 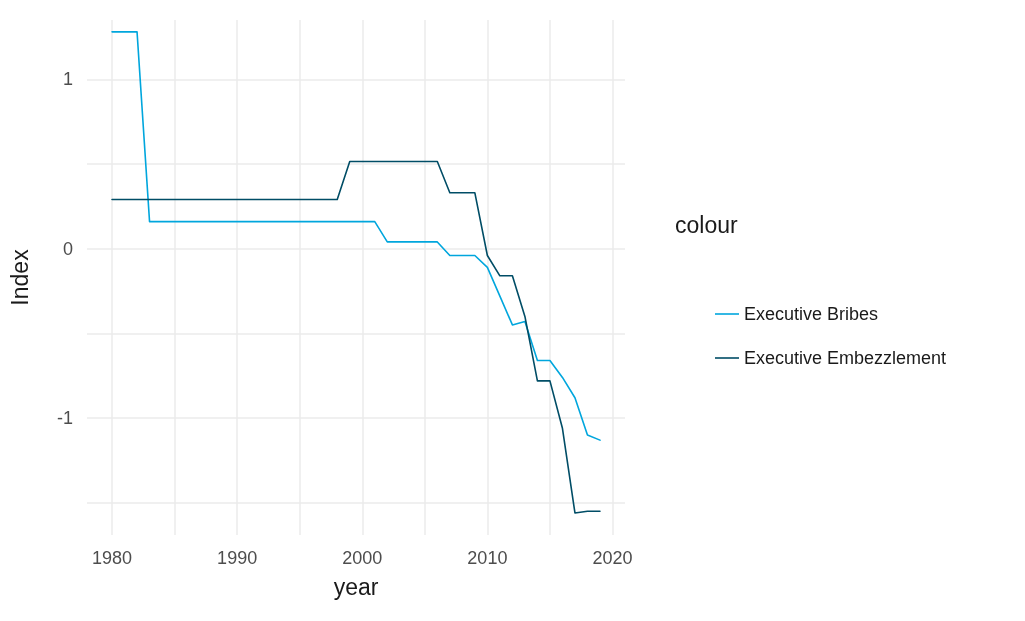 What do you see at coordinates (706, 224) in the screenshot?
I see `legend-title: colour` at bounding box center [706, 224].